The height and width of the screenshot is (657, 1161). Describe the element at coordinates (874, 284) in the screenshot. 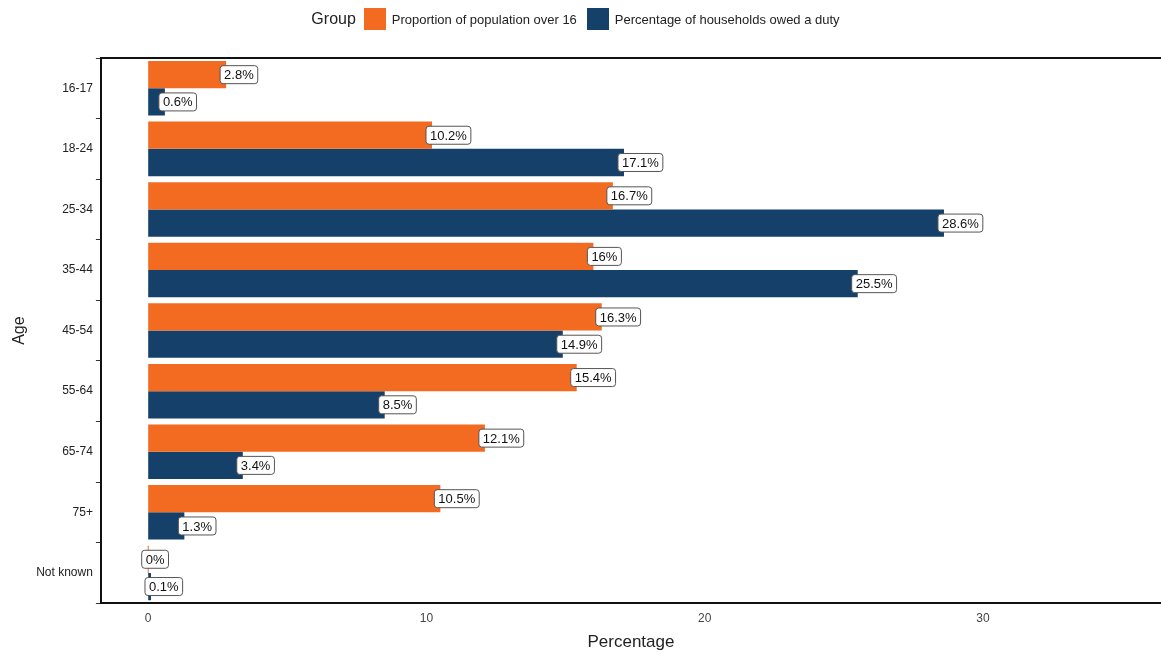

I see `data-label: 25.5%` at that location.